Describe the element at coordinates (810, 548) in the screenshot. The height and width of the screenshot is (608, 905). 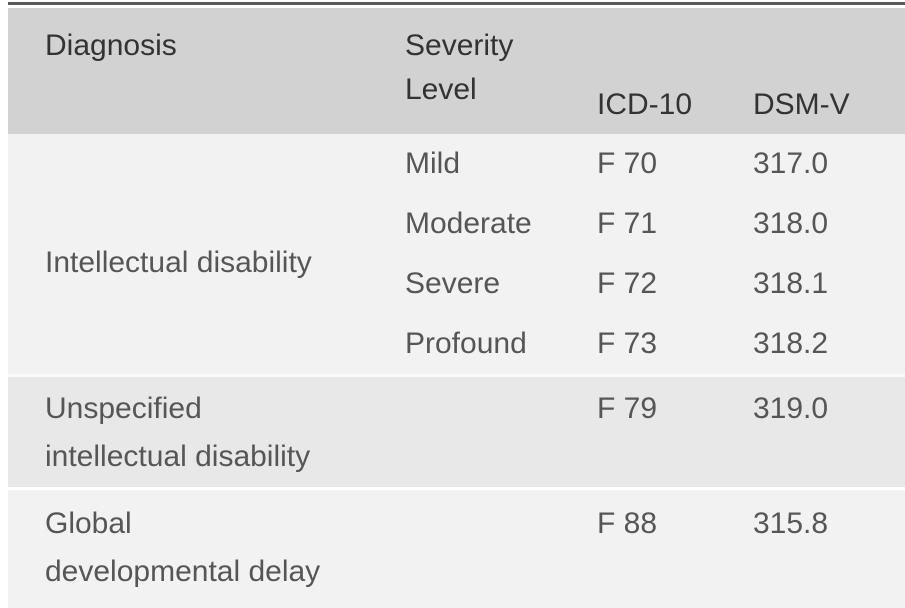
I see `cell-dsmv: 315.8` at that location.